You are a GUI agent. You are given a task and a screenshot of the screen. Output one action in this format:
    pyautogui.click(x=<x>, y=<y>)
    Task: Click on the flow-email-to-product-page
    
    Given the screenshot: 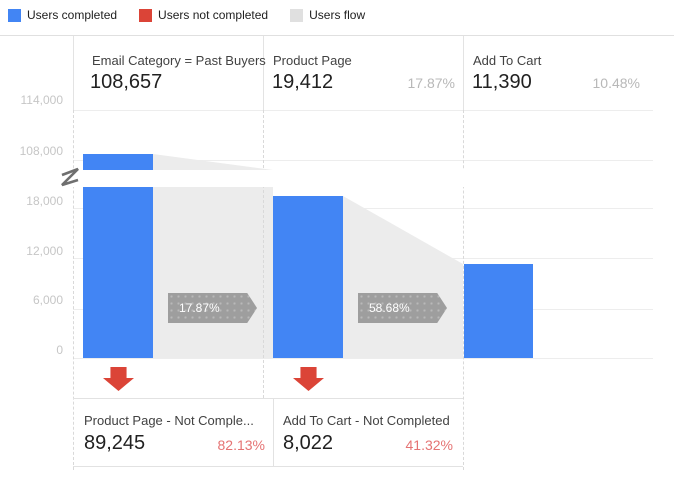 What is the action you would take?
    pyautogui.click(x=213, y=272)
    